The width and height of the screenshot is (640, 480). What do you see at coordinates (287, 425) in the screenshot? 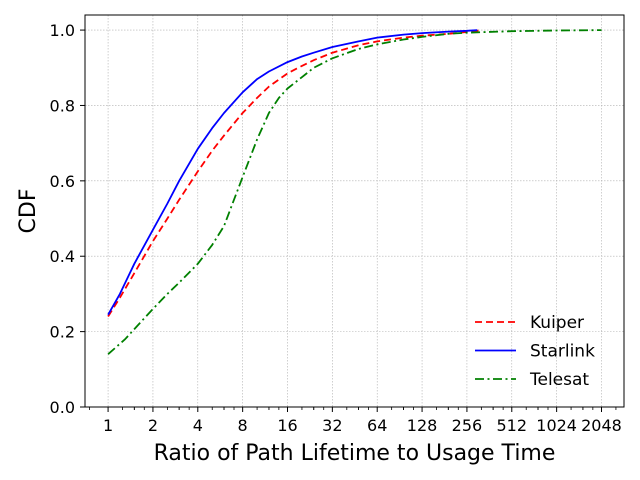
I see `x-tick-label: 16` at bounding box center [287, 425].